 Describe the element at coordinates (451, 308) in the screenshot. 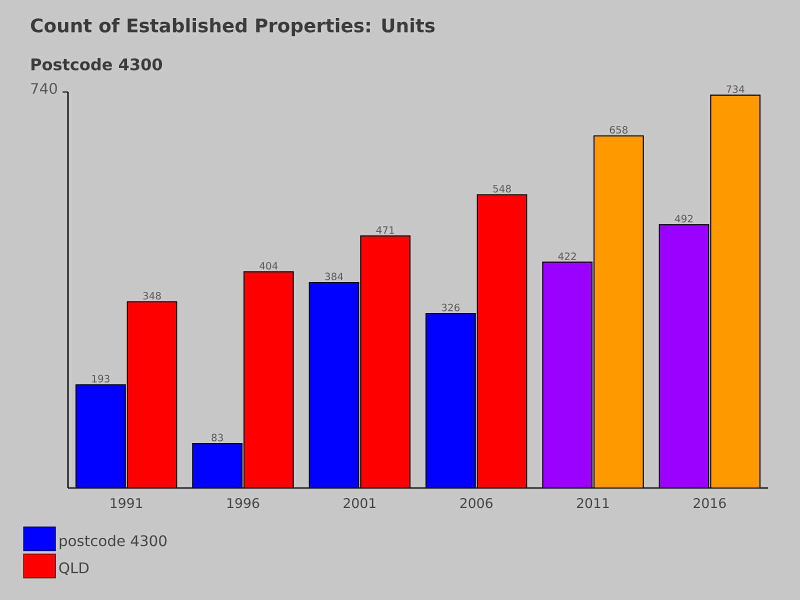

I see `data-label: 326` at that location.